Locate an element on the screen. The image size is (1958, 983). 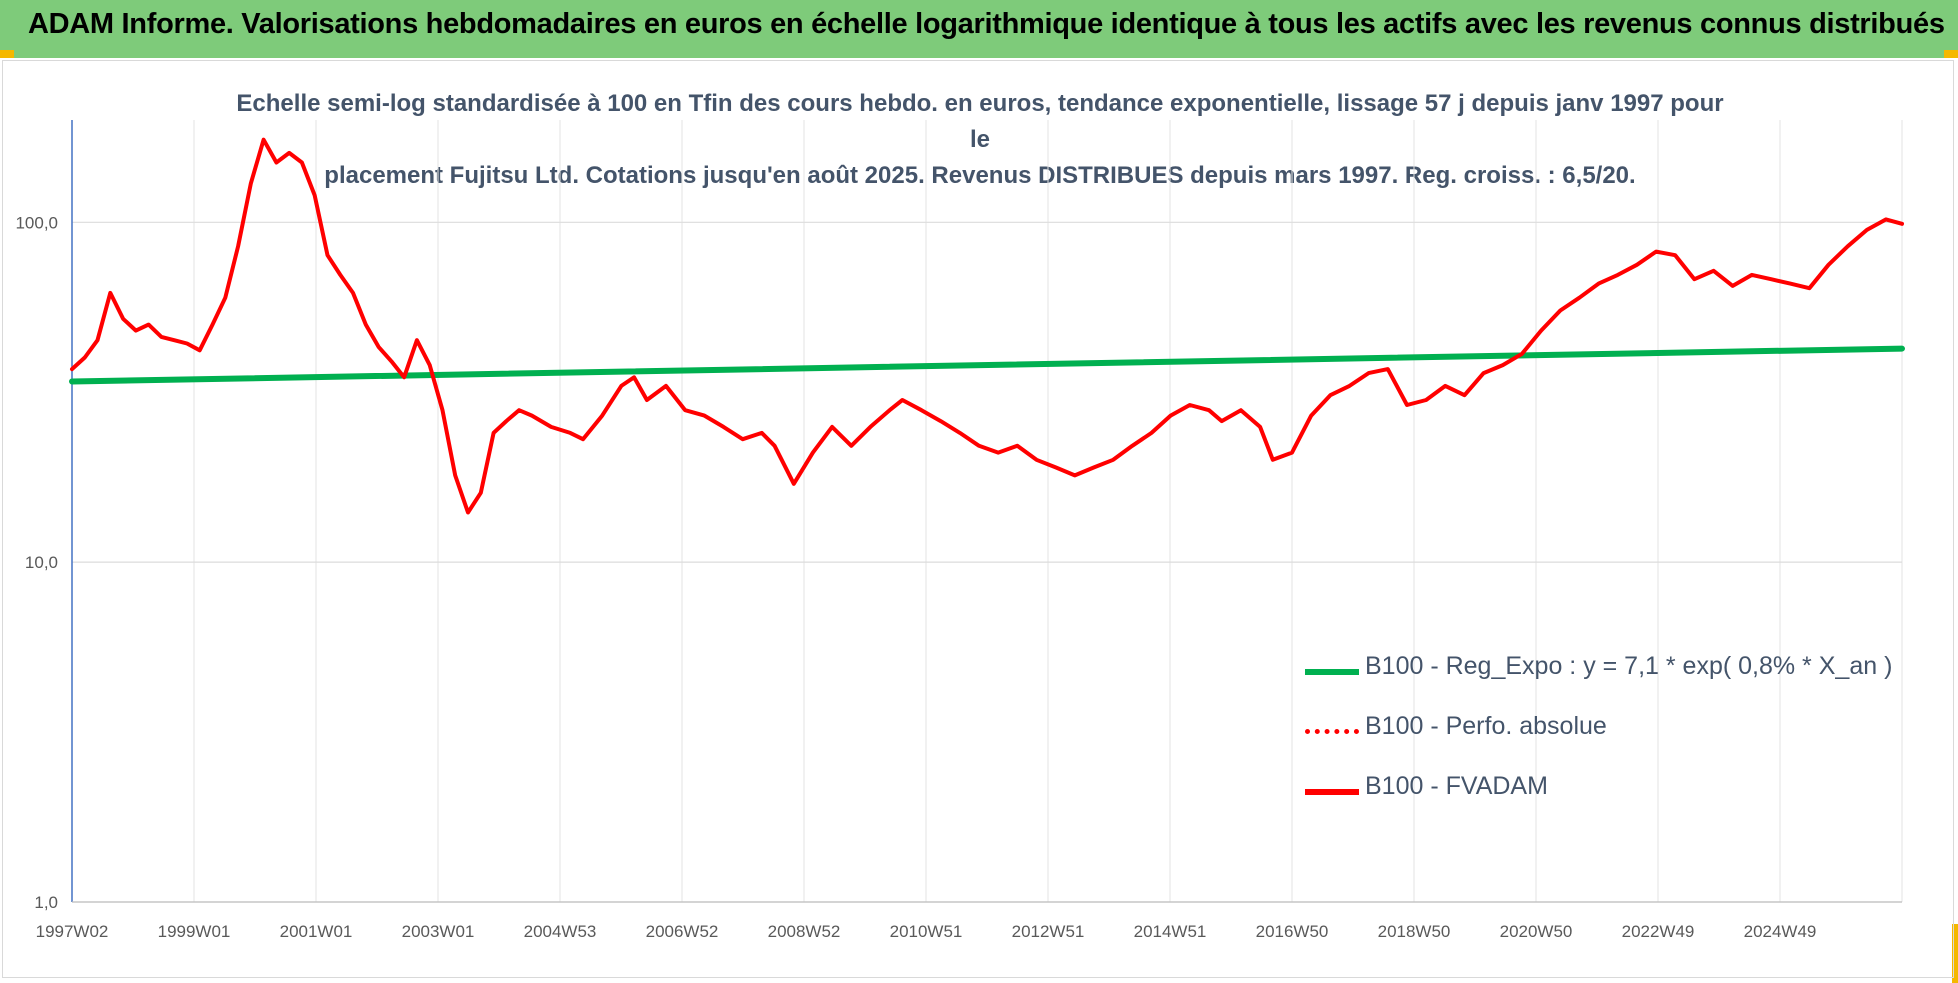
x-tick-label: 2014W51 is located at coordinates (1170, 931).